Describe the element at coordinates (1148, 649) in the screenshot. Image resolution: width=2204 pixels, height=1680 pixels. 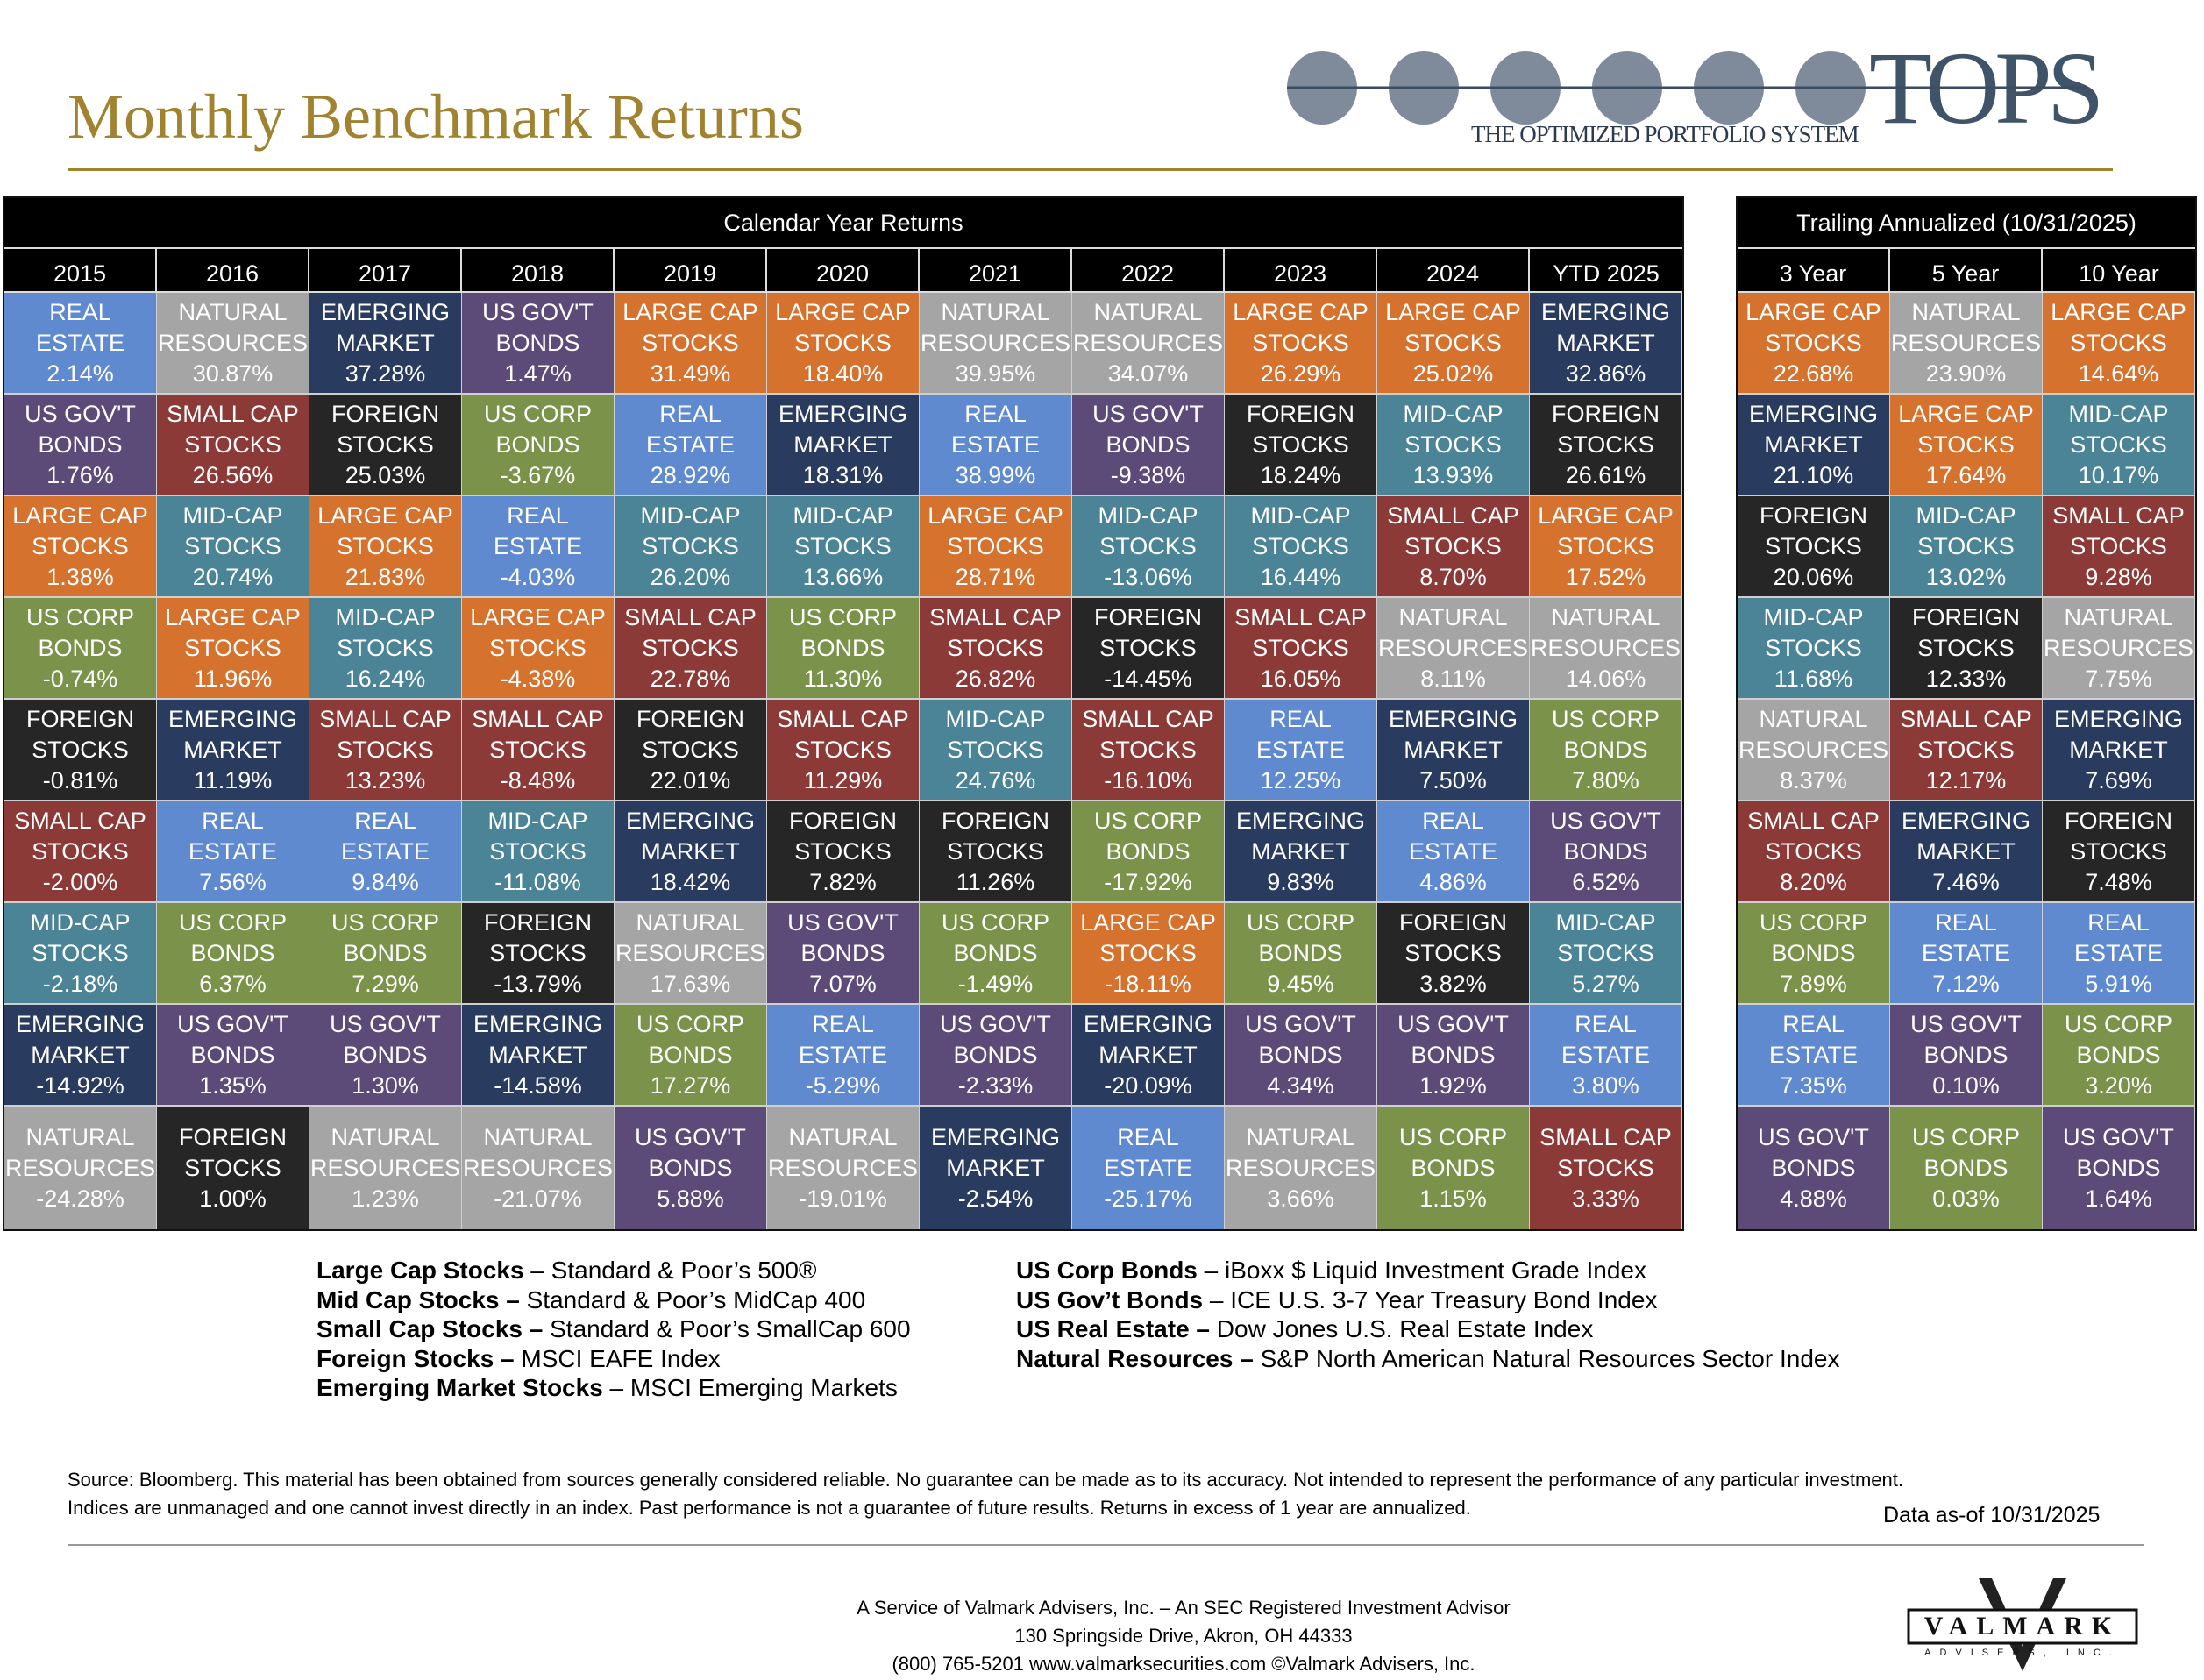
I see `asset-cell: FOREIGN STOCKS -14.45%` at that location.